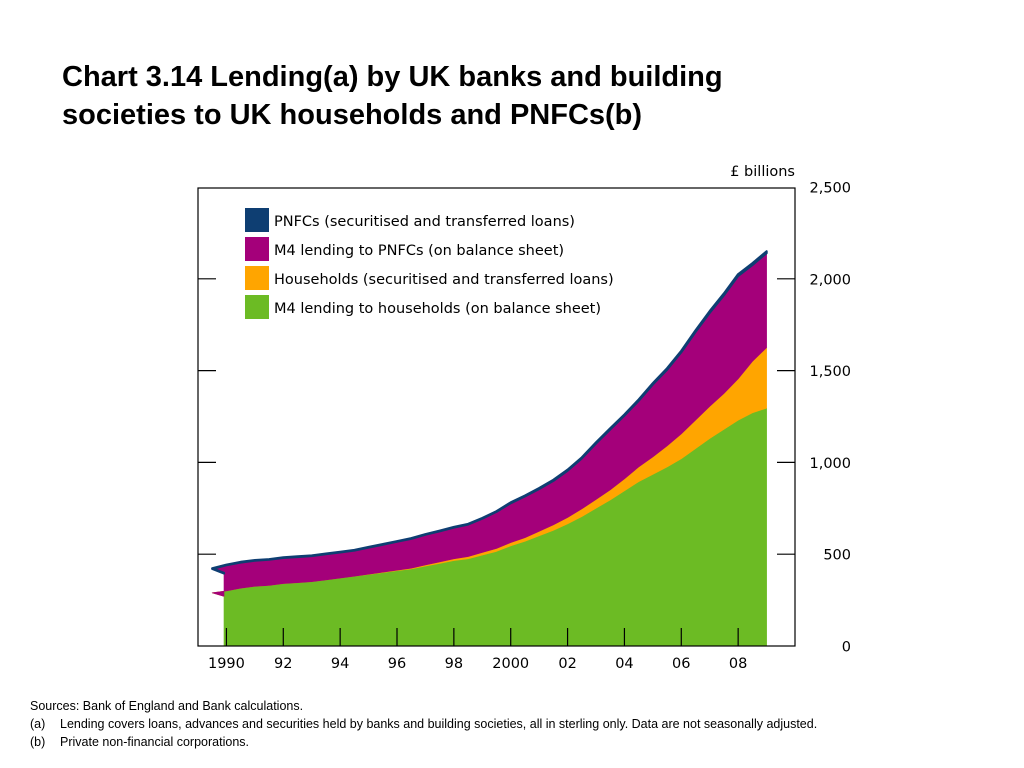 The height and width of the screenshot is (768, 1024). I want to click on page-title-line-2: societies to UK households and PNFCs(b), so click(352, 115).